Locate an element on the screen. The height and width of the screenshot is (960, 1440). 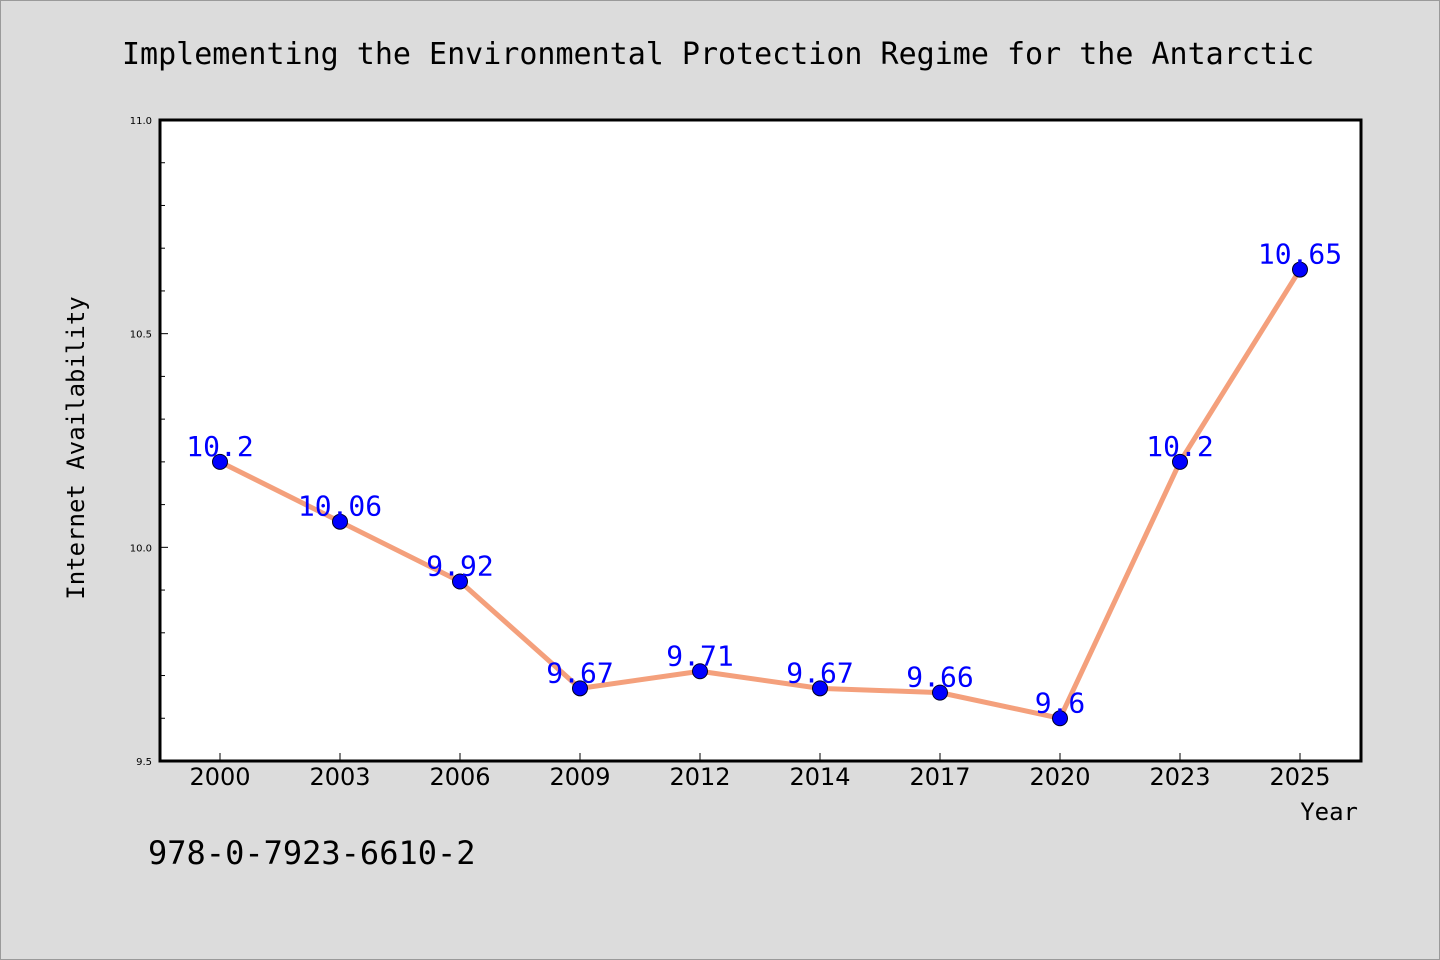
data-label: 9.6 is located at coordinates (1060, 702).